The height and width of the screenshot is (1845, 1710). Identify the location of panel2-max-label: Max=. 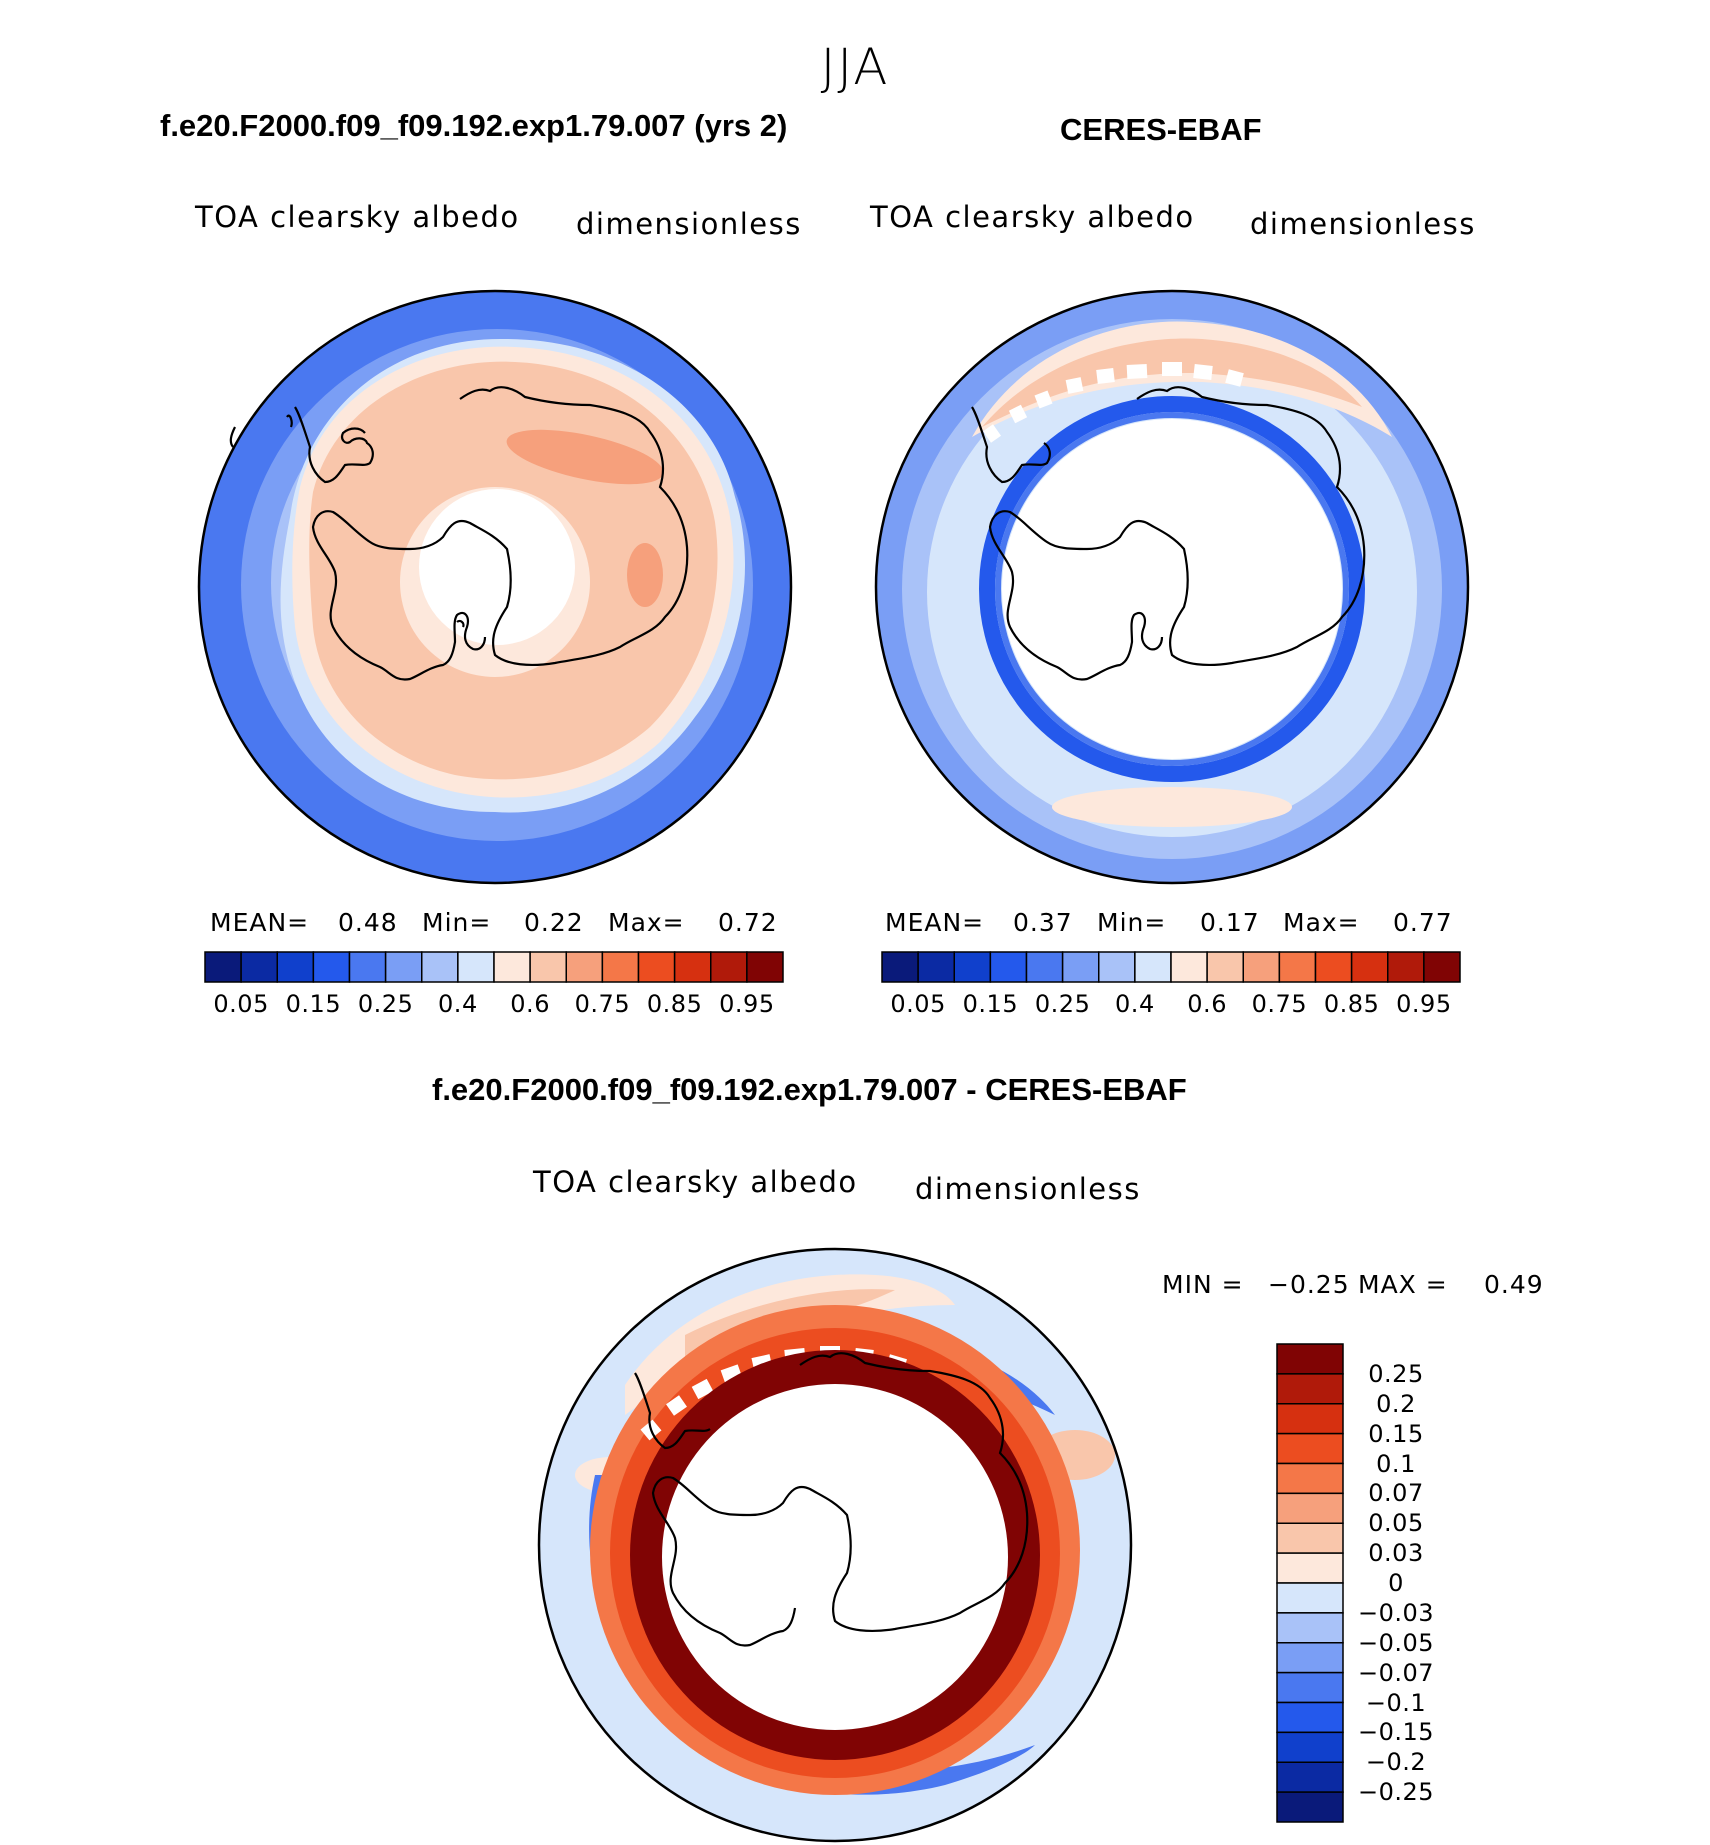
(1321, 922).